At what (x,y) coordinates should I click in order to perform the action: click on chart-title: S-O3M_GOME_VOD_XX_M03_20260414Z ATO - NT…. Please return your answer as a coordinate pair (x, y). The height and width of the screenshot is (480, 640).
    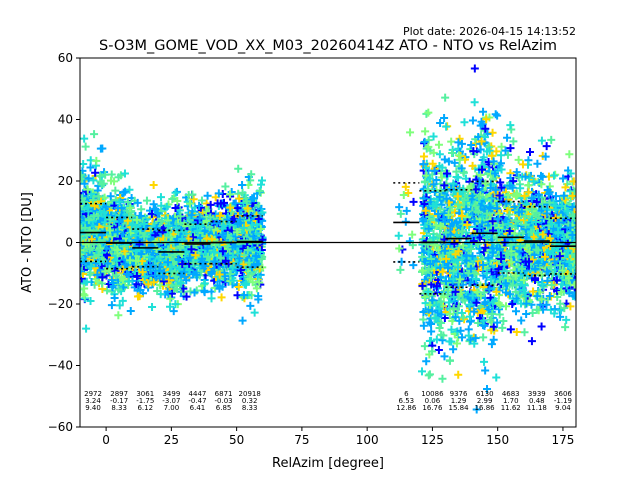
    Looking at the image, I should click on (328, 46).